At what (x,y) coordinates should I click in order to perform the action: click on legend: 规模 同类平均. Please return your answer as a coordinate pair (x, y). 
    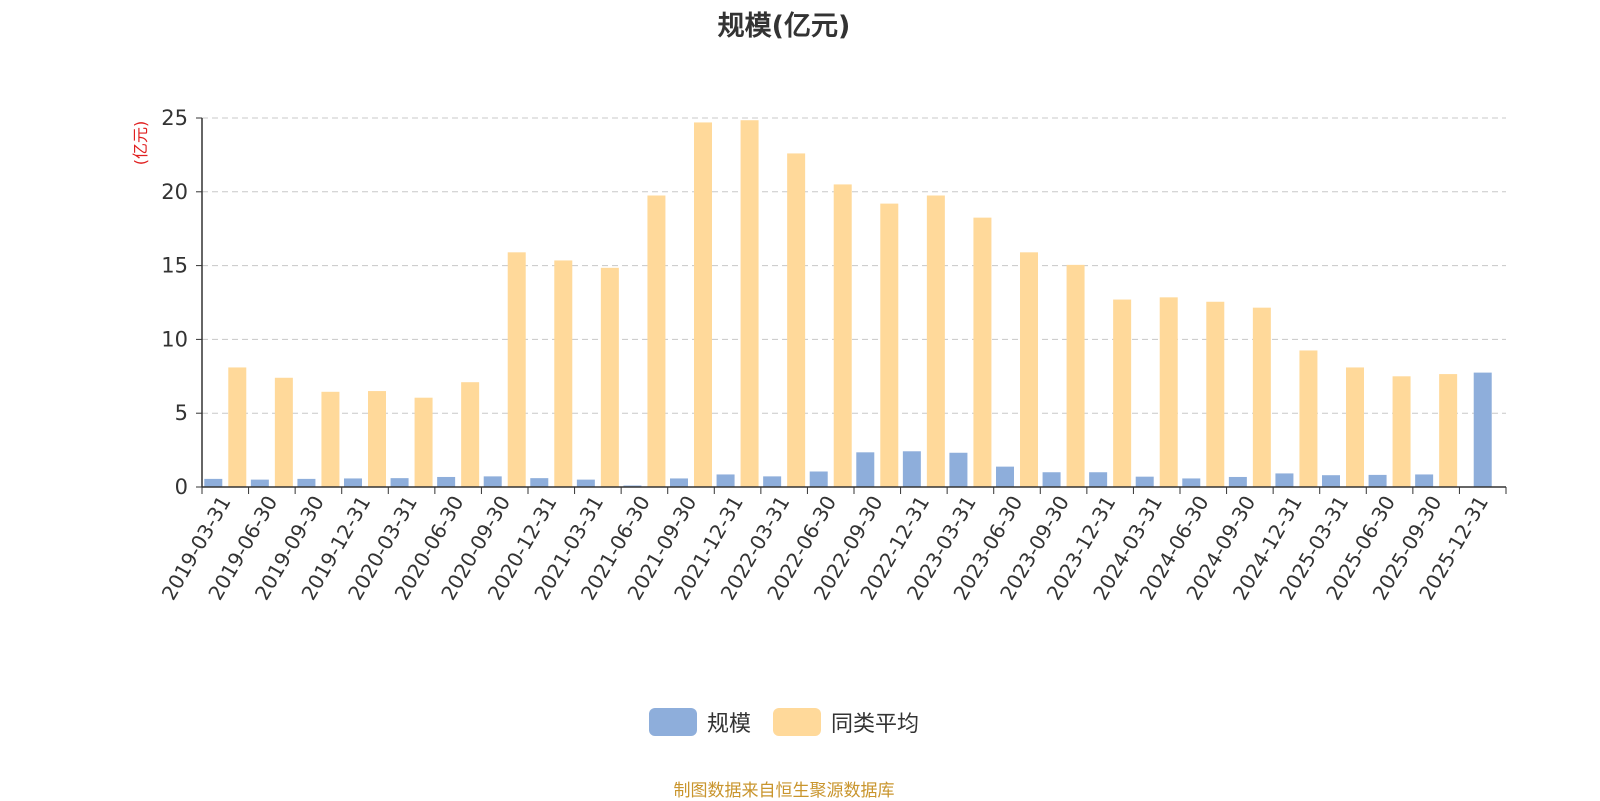
    Looking at the image, I should click on (784, 722).